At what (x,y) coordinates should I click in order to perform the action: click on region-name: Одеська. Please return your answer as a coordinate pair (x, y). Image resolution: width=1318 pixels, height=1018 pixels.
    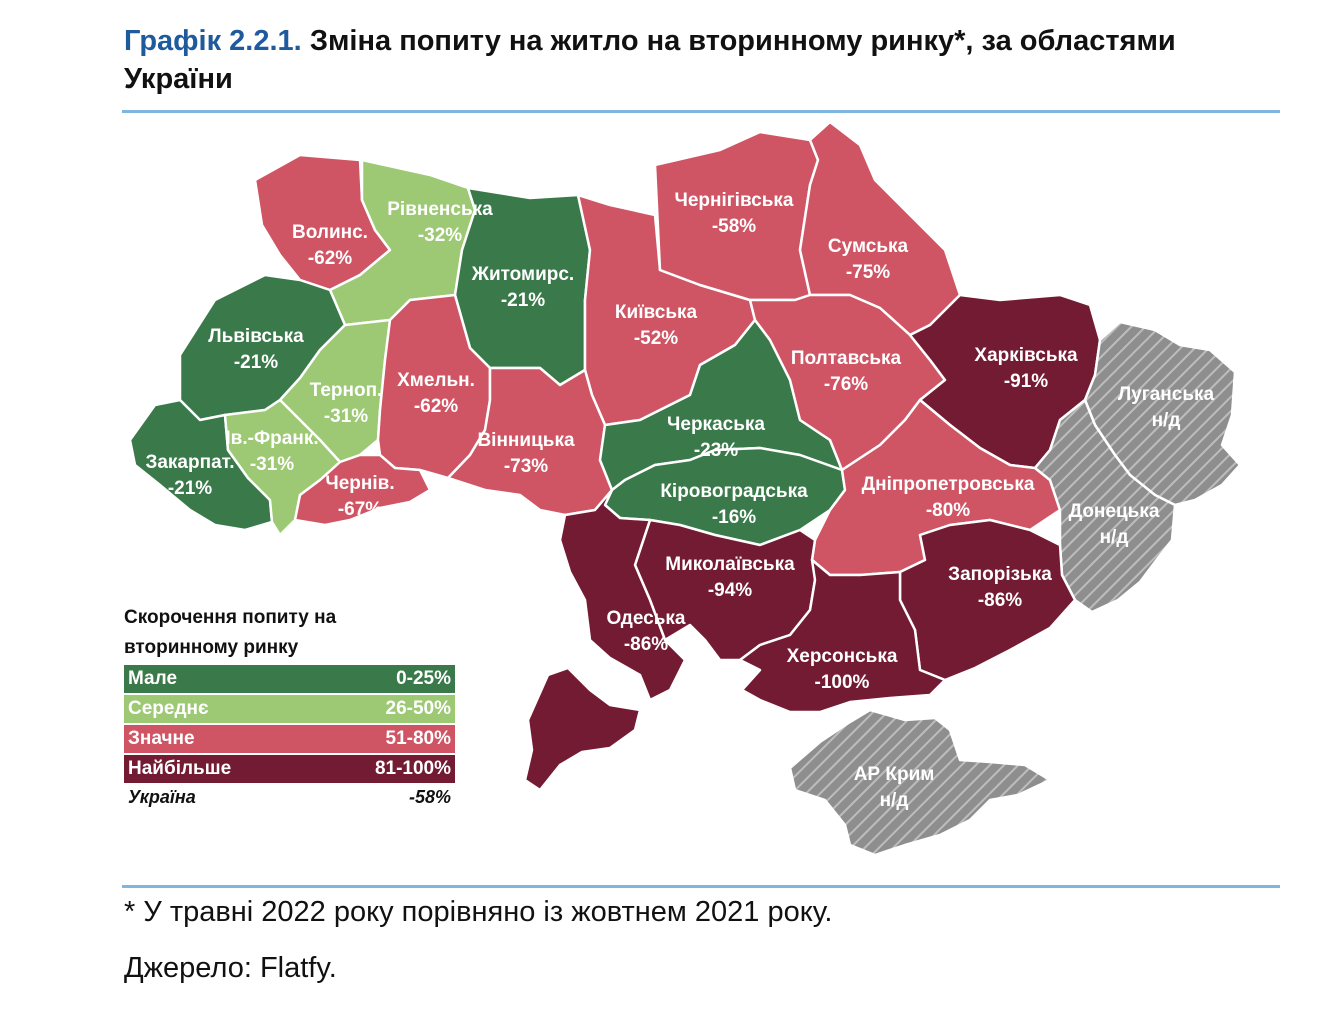
    Looking at the image, I should click on (645, 618).